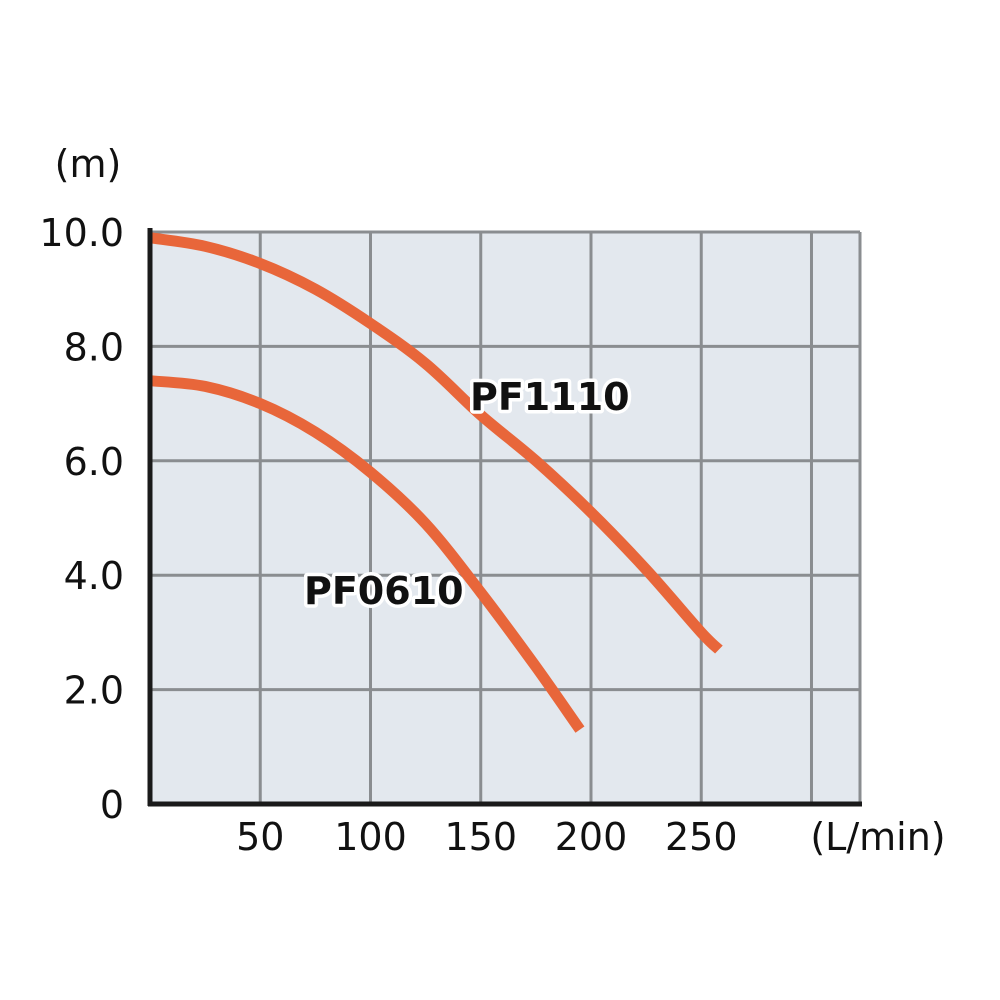 Image resolution: width=1000 pixels, height=1000 pixels. Describe the element at coordinates (370, 837) in the screenshot. I see `x-tick-label-100: 100` at that location.